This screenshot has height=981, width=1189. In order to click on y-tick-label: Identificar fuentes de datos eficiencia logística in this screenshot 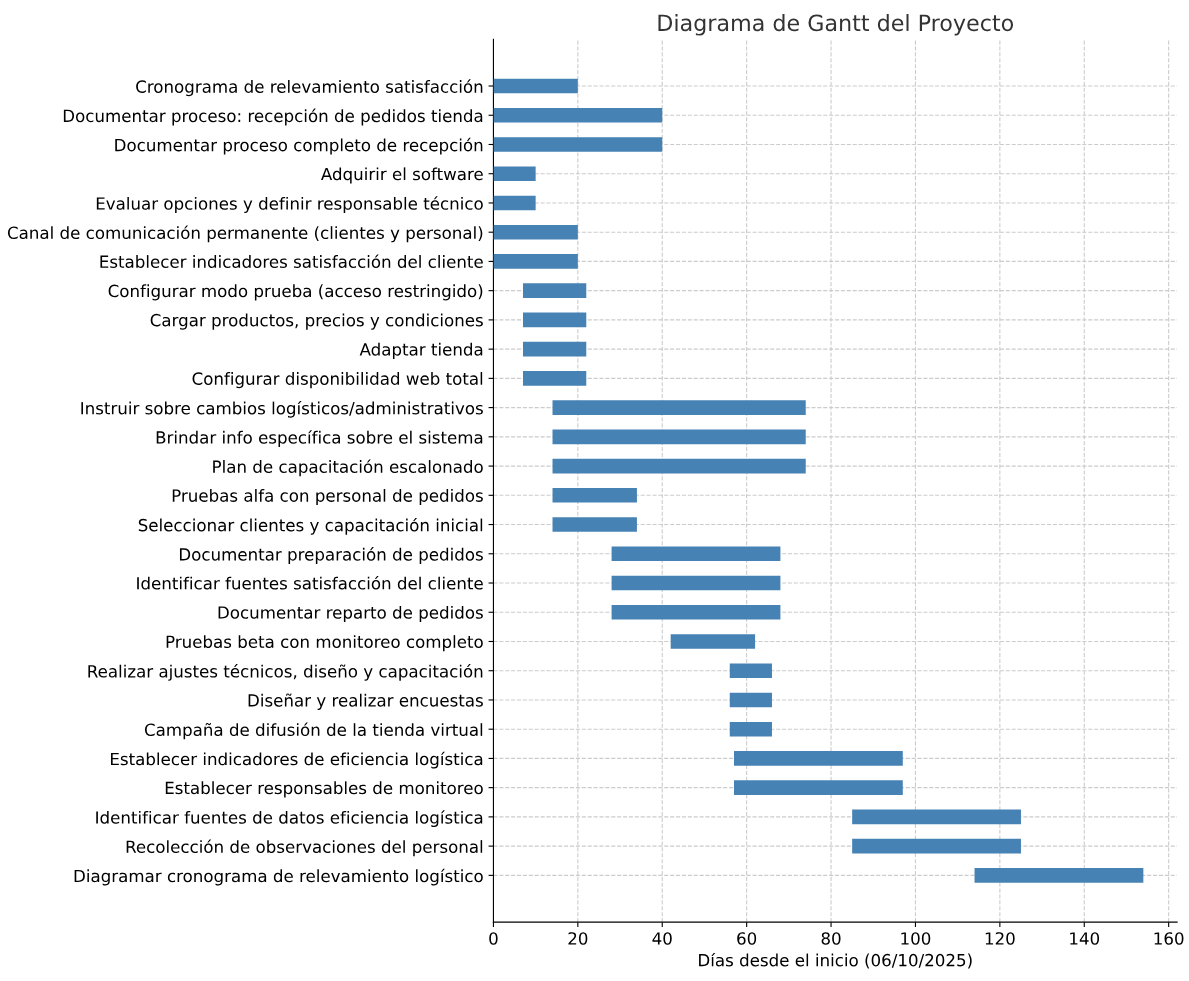, I will do `click(289, 819)`.